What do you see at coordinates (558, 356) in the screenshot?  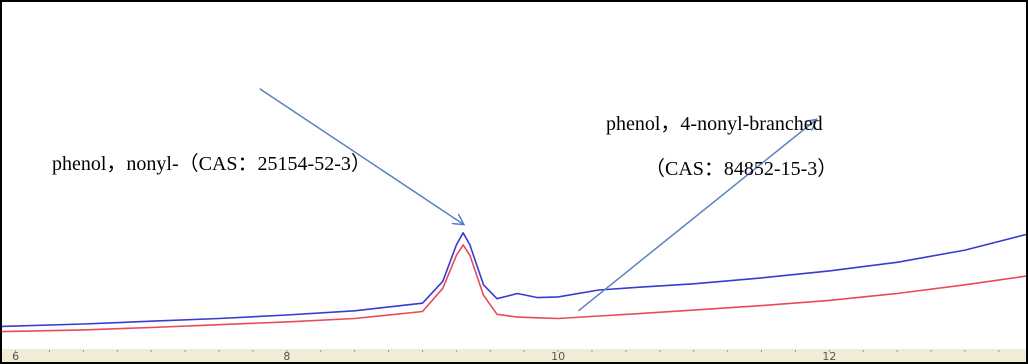 I see `x-tick-label: 10` at bounding box center [558, 356].